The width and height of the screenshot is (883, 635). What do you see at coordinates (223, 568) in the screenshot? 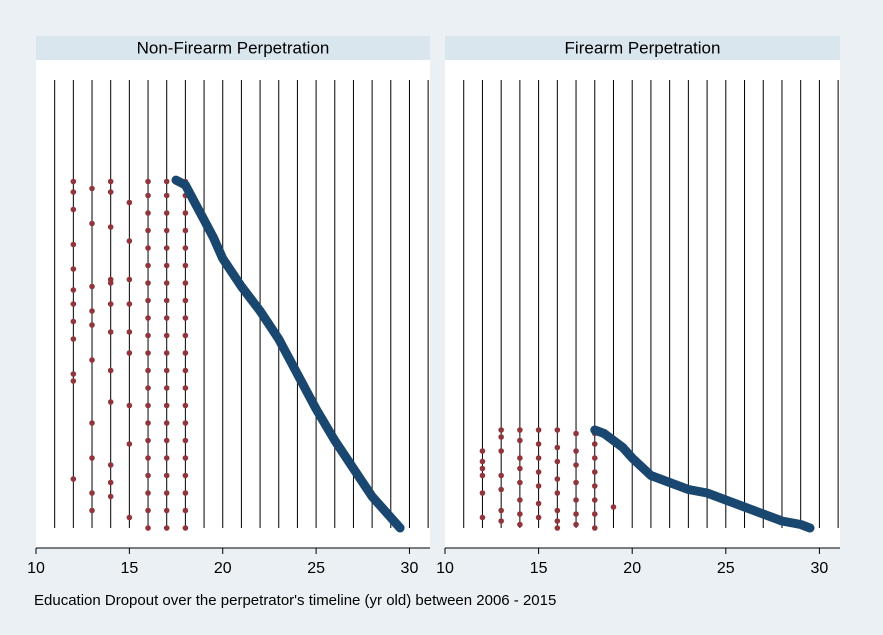
I see `x-tick-label: 20` at bounding box center [223, 568].